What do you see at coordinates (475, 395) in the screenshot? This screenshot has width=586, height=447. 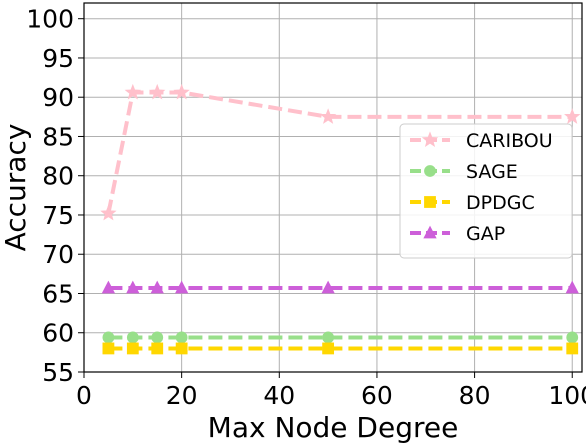 I see `x-tick-label: 80` at bounding box center [475, 395].